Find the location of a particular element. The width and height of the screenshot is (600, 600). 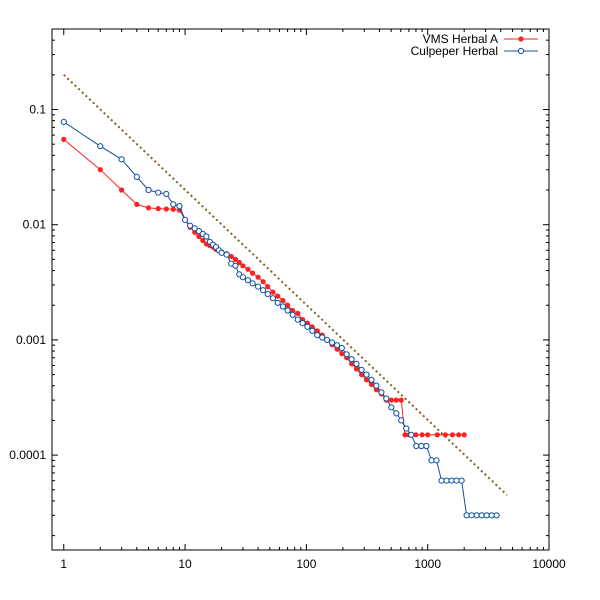

legend-label-0: VMS Herbal A is located at coordinates (460, 39).